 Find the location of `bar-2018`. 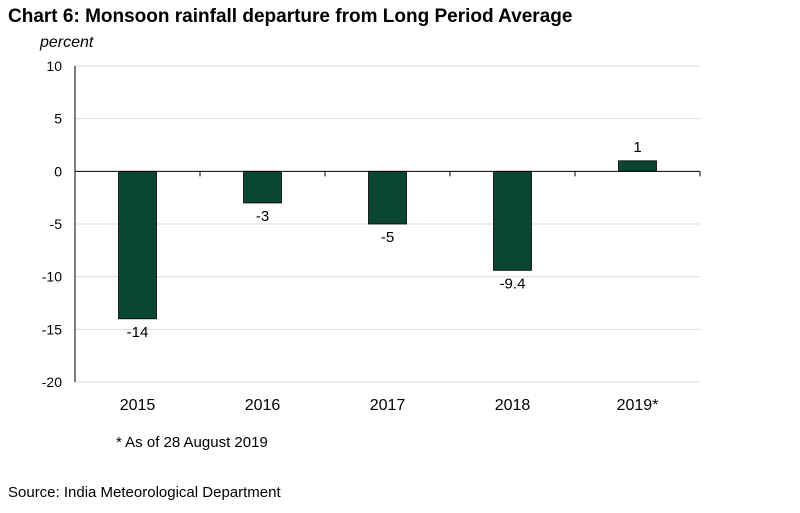

bar-2018 is located at coordinates (512, 220).